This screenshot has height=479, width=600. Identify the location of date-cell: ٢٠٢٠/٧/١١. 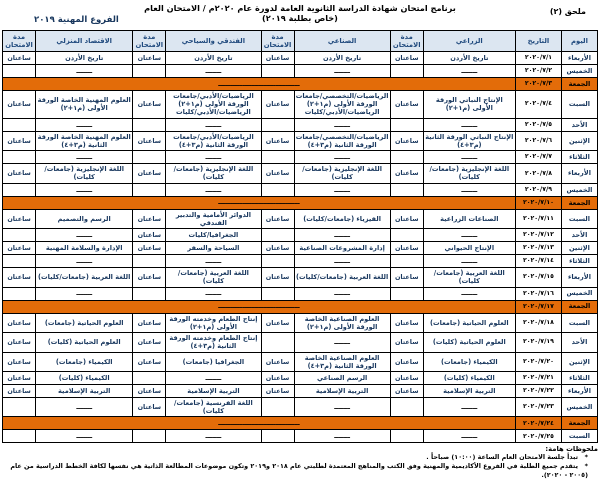
(538, 219).